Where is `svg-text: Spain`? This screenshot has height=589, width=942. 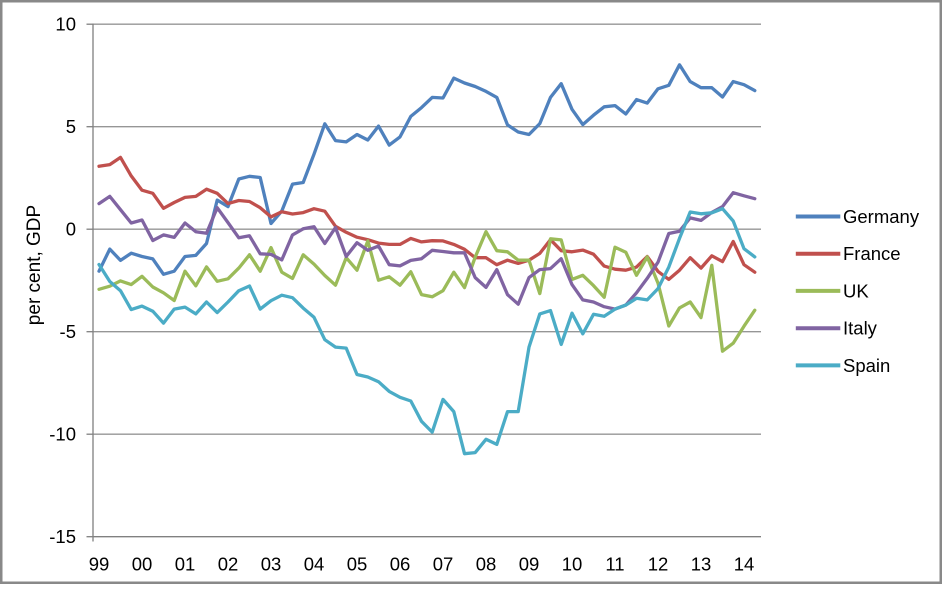
svg-text: Spain is located at coordinates (866, 365).